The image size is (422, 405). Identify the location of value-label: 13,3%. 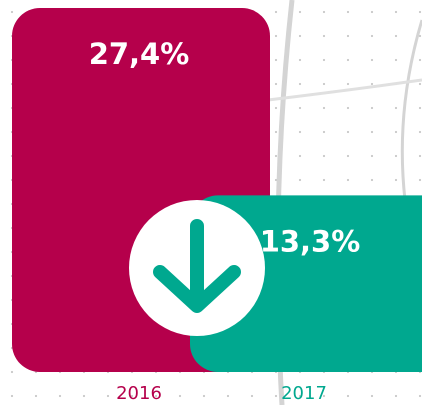
(310, 241).